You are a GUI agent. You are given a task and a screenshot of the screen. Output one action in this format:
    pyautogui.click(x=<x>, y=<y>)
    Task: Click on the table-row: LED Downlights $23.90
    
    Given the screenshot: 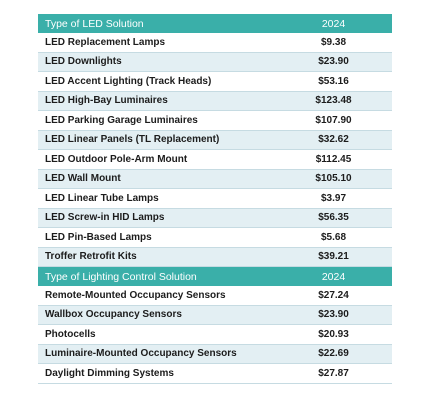 What is the action you would take?
    pyautogui.click(x=215, y=62)
    